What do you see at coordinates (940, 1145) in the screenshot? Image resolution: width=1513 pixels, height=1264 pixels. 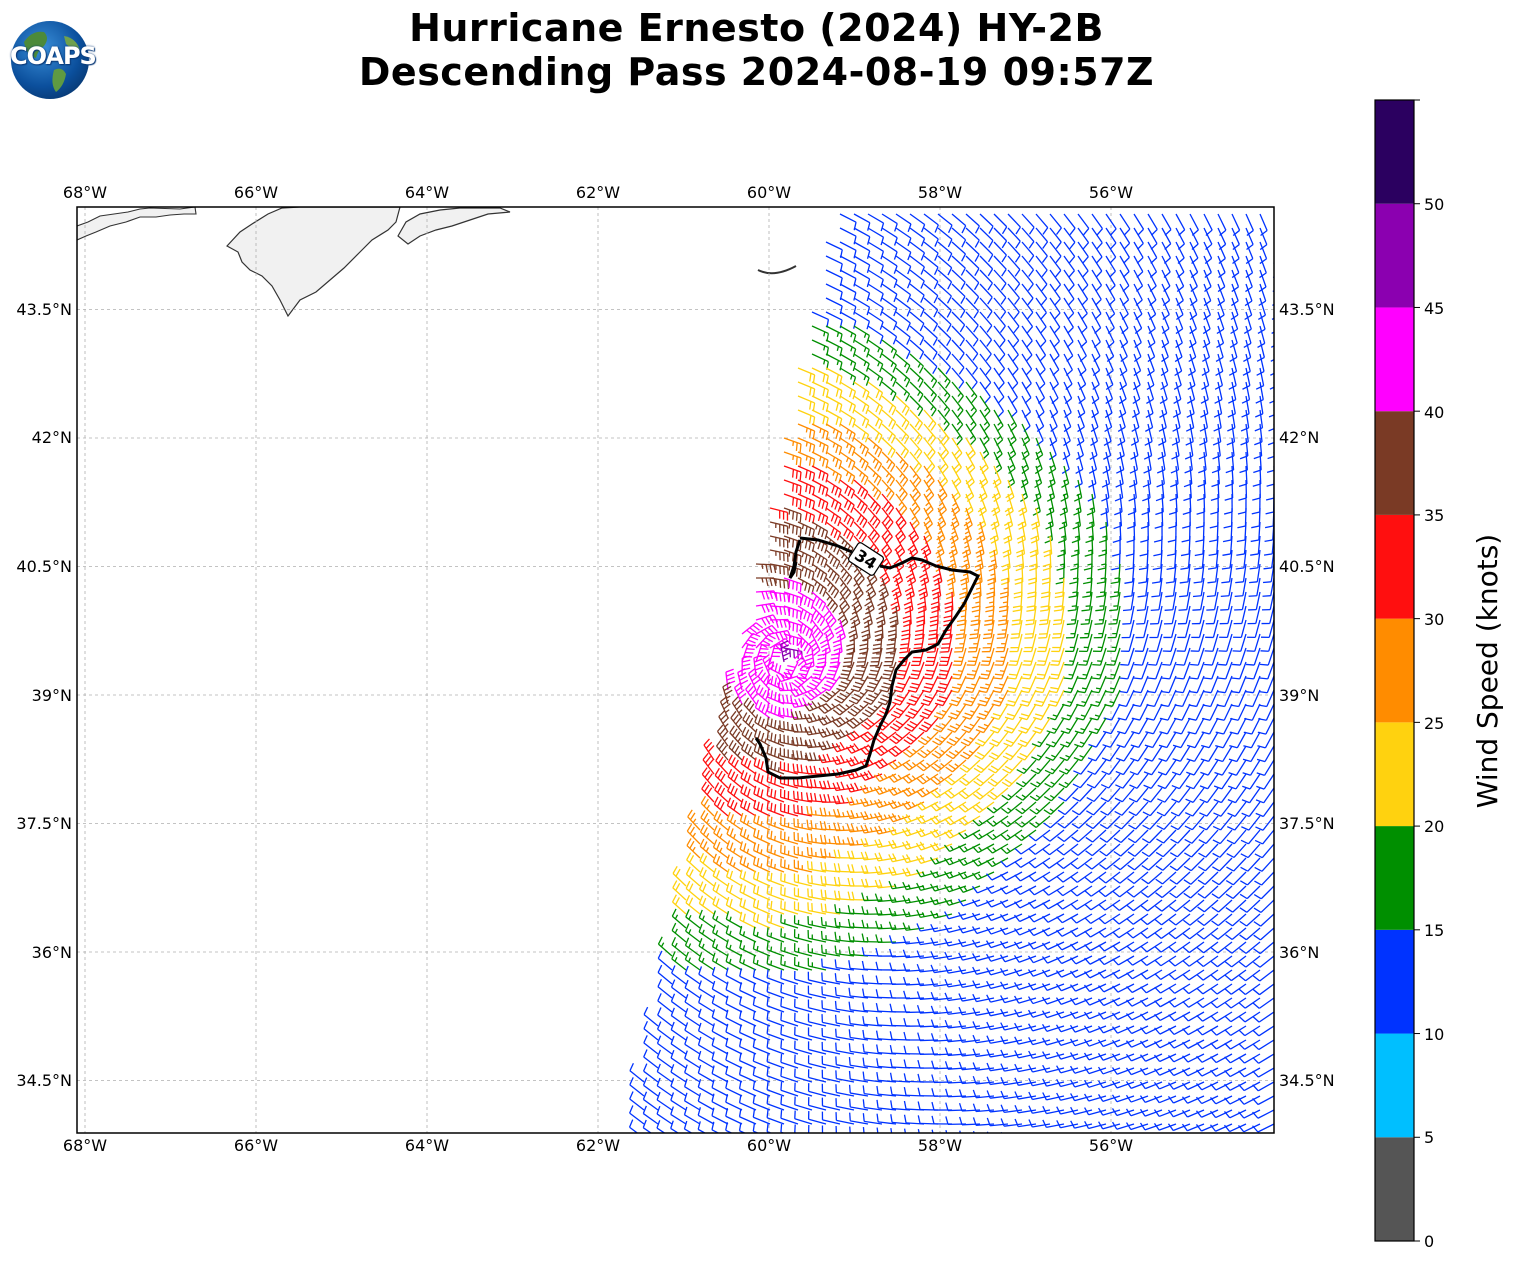 I see `lon-tick-bottom: 58°W` at bounding box center [940, 1145].